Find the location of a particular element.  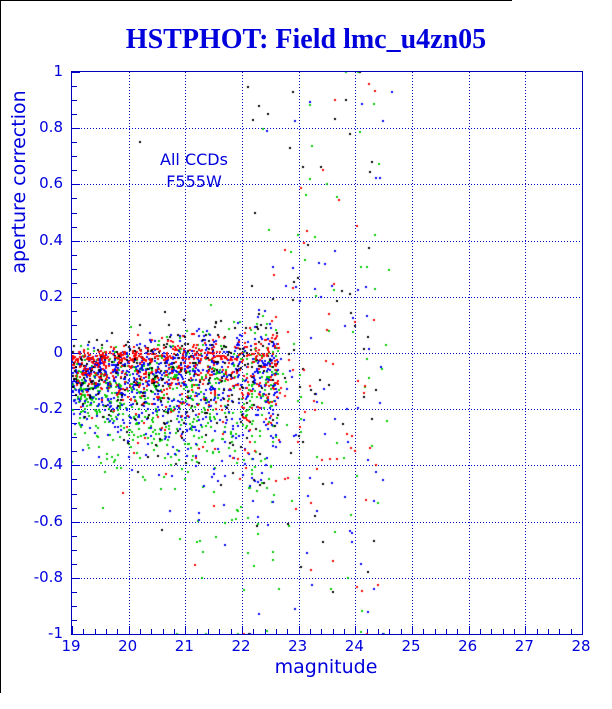

x-tick-label: 28 is located at coordinates (581, 646).